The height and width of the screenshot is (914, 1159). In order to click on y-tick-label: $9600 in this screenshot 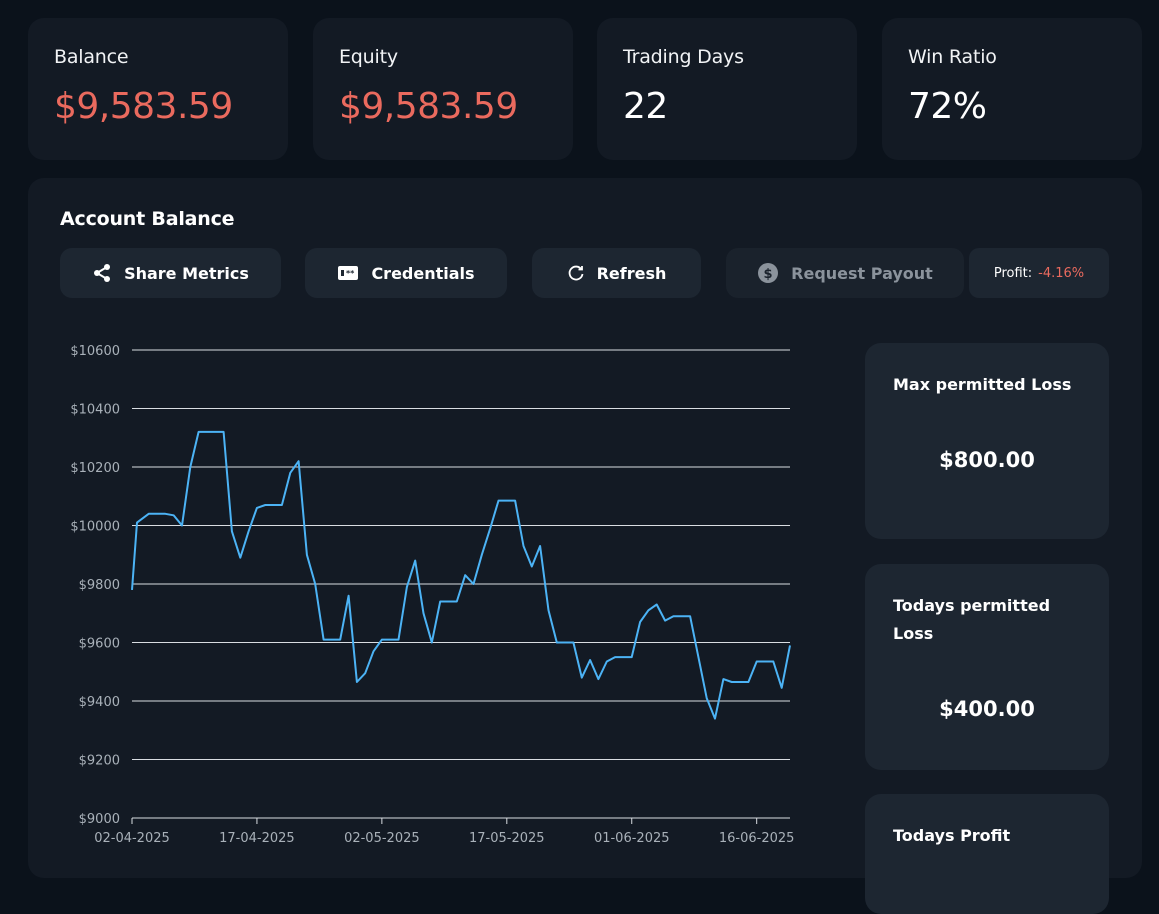, I will do `click(99, 644)`.